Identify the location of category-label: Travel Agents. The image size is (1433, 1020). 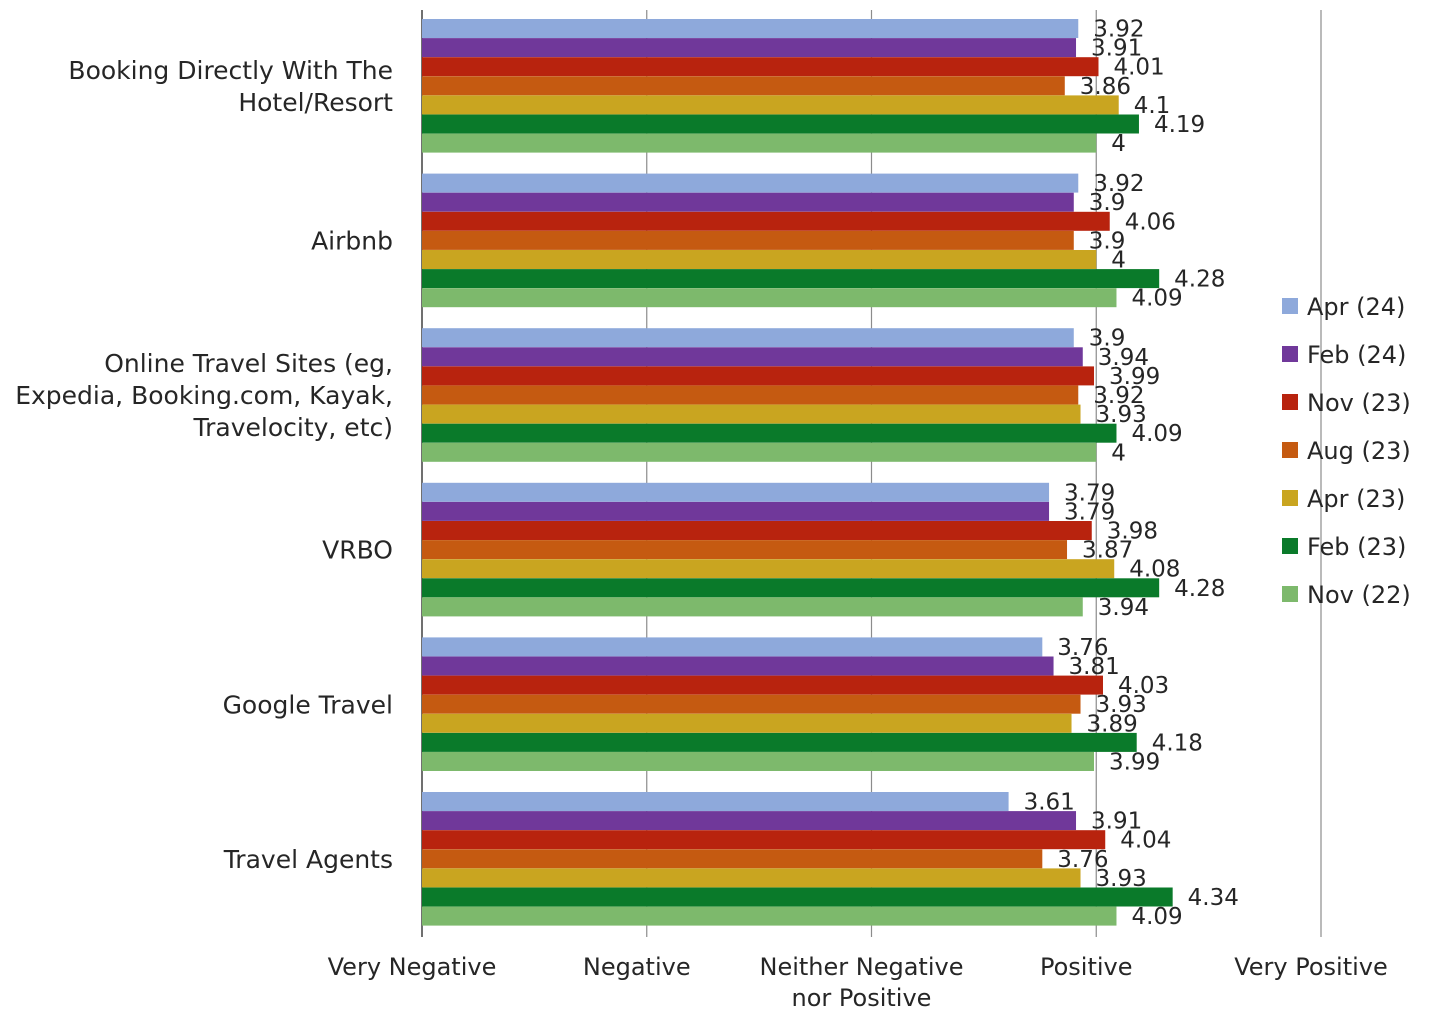
(308, 859).